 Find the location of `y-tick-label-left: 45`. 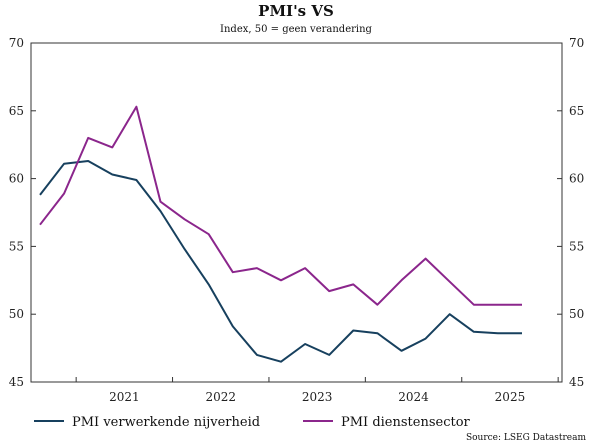

y-tick-label-left: 45 is located at coordinates (16, 382).